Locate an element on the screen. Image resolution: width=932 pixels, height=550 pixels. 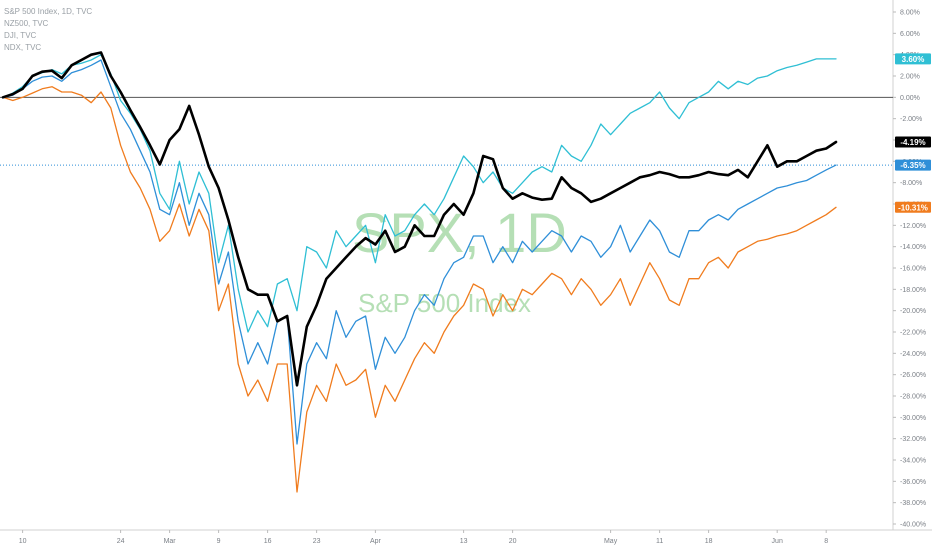
y-tick-label: -12.00% is located at coordinates (913, 226).